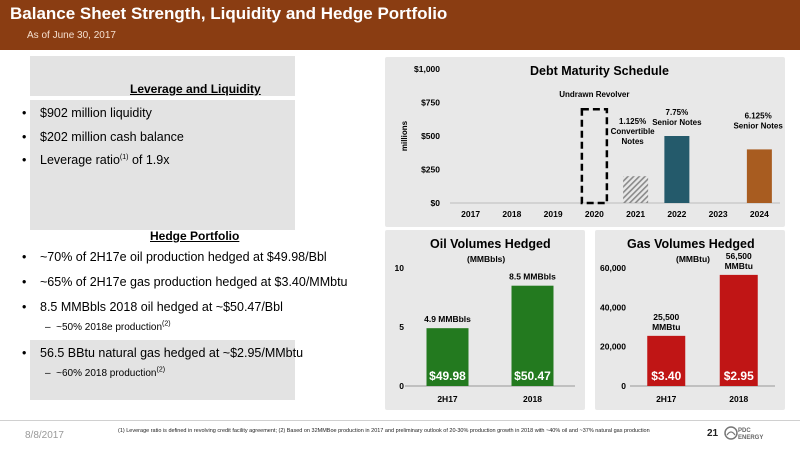  Describe the element at coordinates (599, 71) in the screenshot. I see `debt-chart-title: Debt Maturity Schedule` at that location.